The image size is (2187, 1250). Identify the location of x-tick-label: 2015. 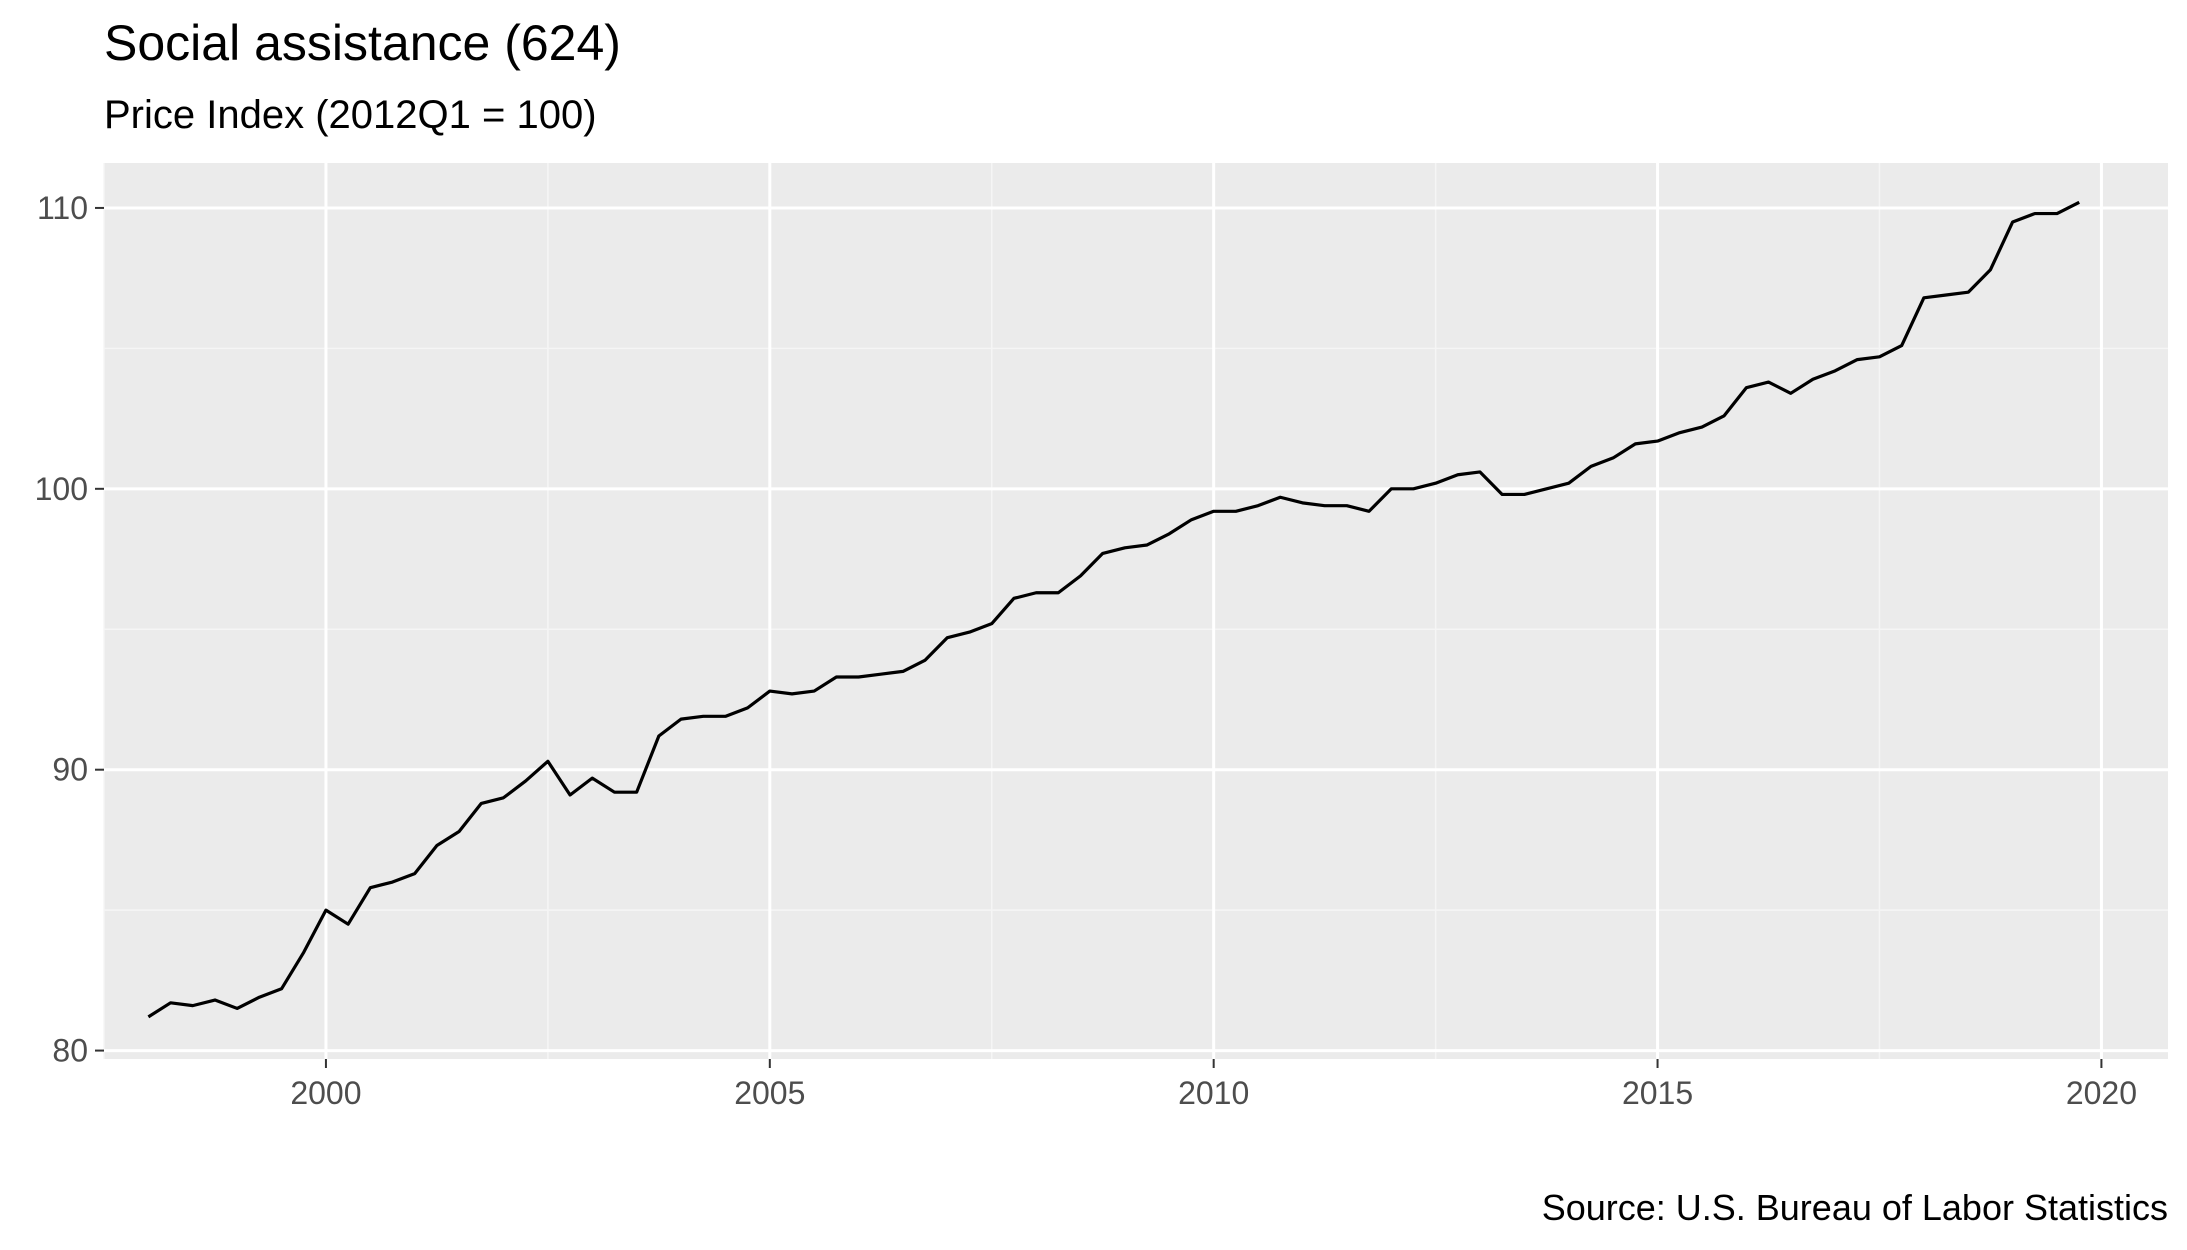
(1657, 1093).